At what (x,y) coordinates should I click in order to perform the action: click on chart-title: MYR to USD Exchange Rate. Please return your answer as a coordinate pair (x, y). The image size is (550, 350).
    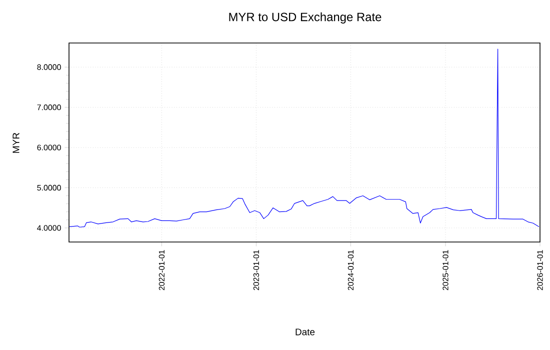
    Looking at the image, I should click on (305, 18).